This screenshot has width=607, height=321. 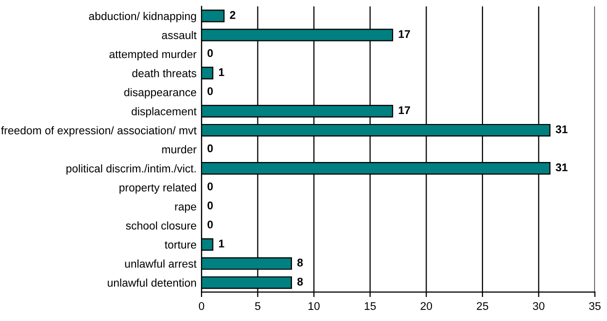 I want to click on y-tick-label: murder, so click(x=179, y=149).